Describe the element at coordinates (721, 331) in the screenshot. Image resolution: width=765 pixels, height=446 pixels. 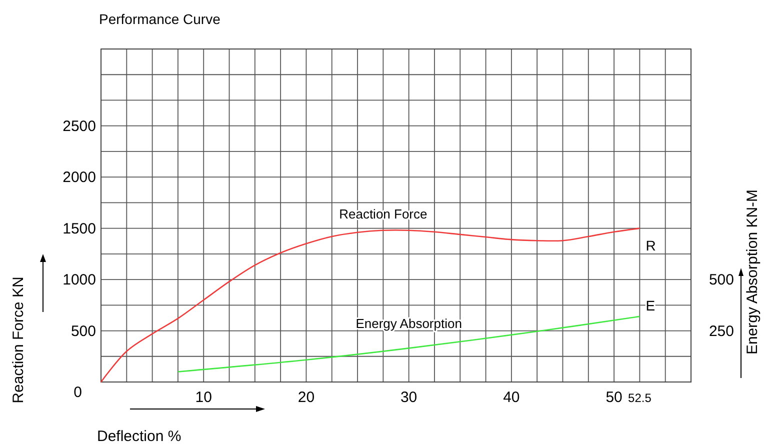
I see `y2-tick-label: 250` at that location.